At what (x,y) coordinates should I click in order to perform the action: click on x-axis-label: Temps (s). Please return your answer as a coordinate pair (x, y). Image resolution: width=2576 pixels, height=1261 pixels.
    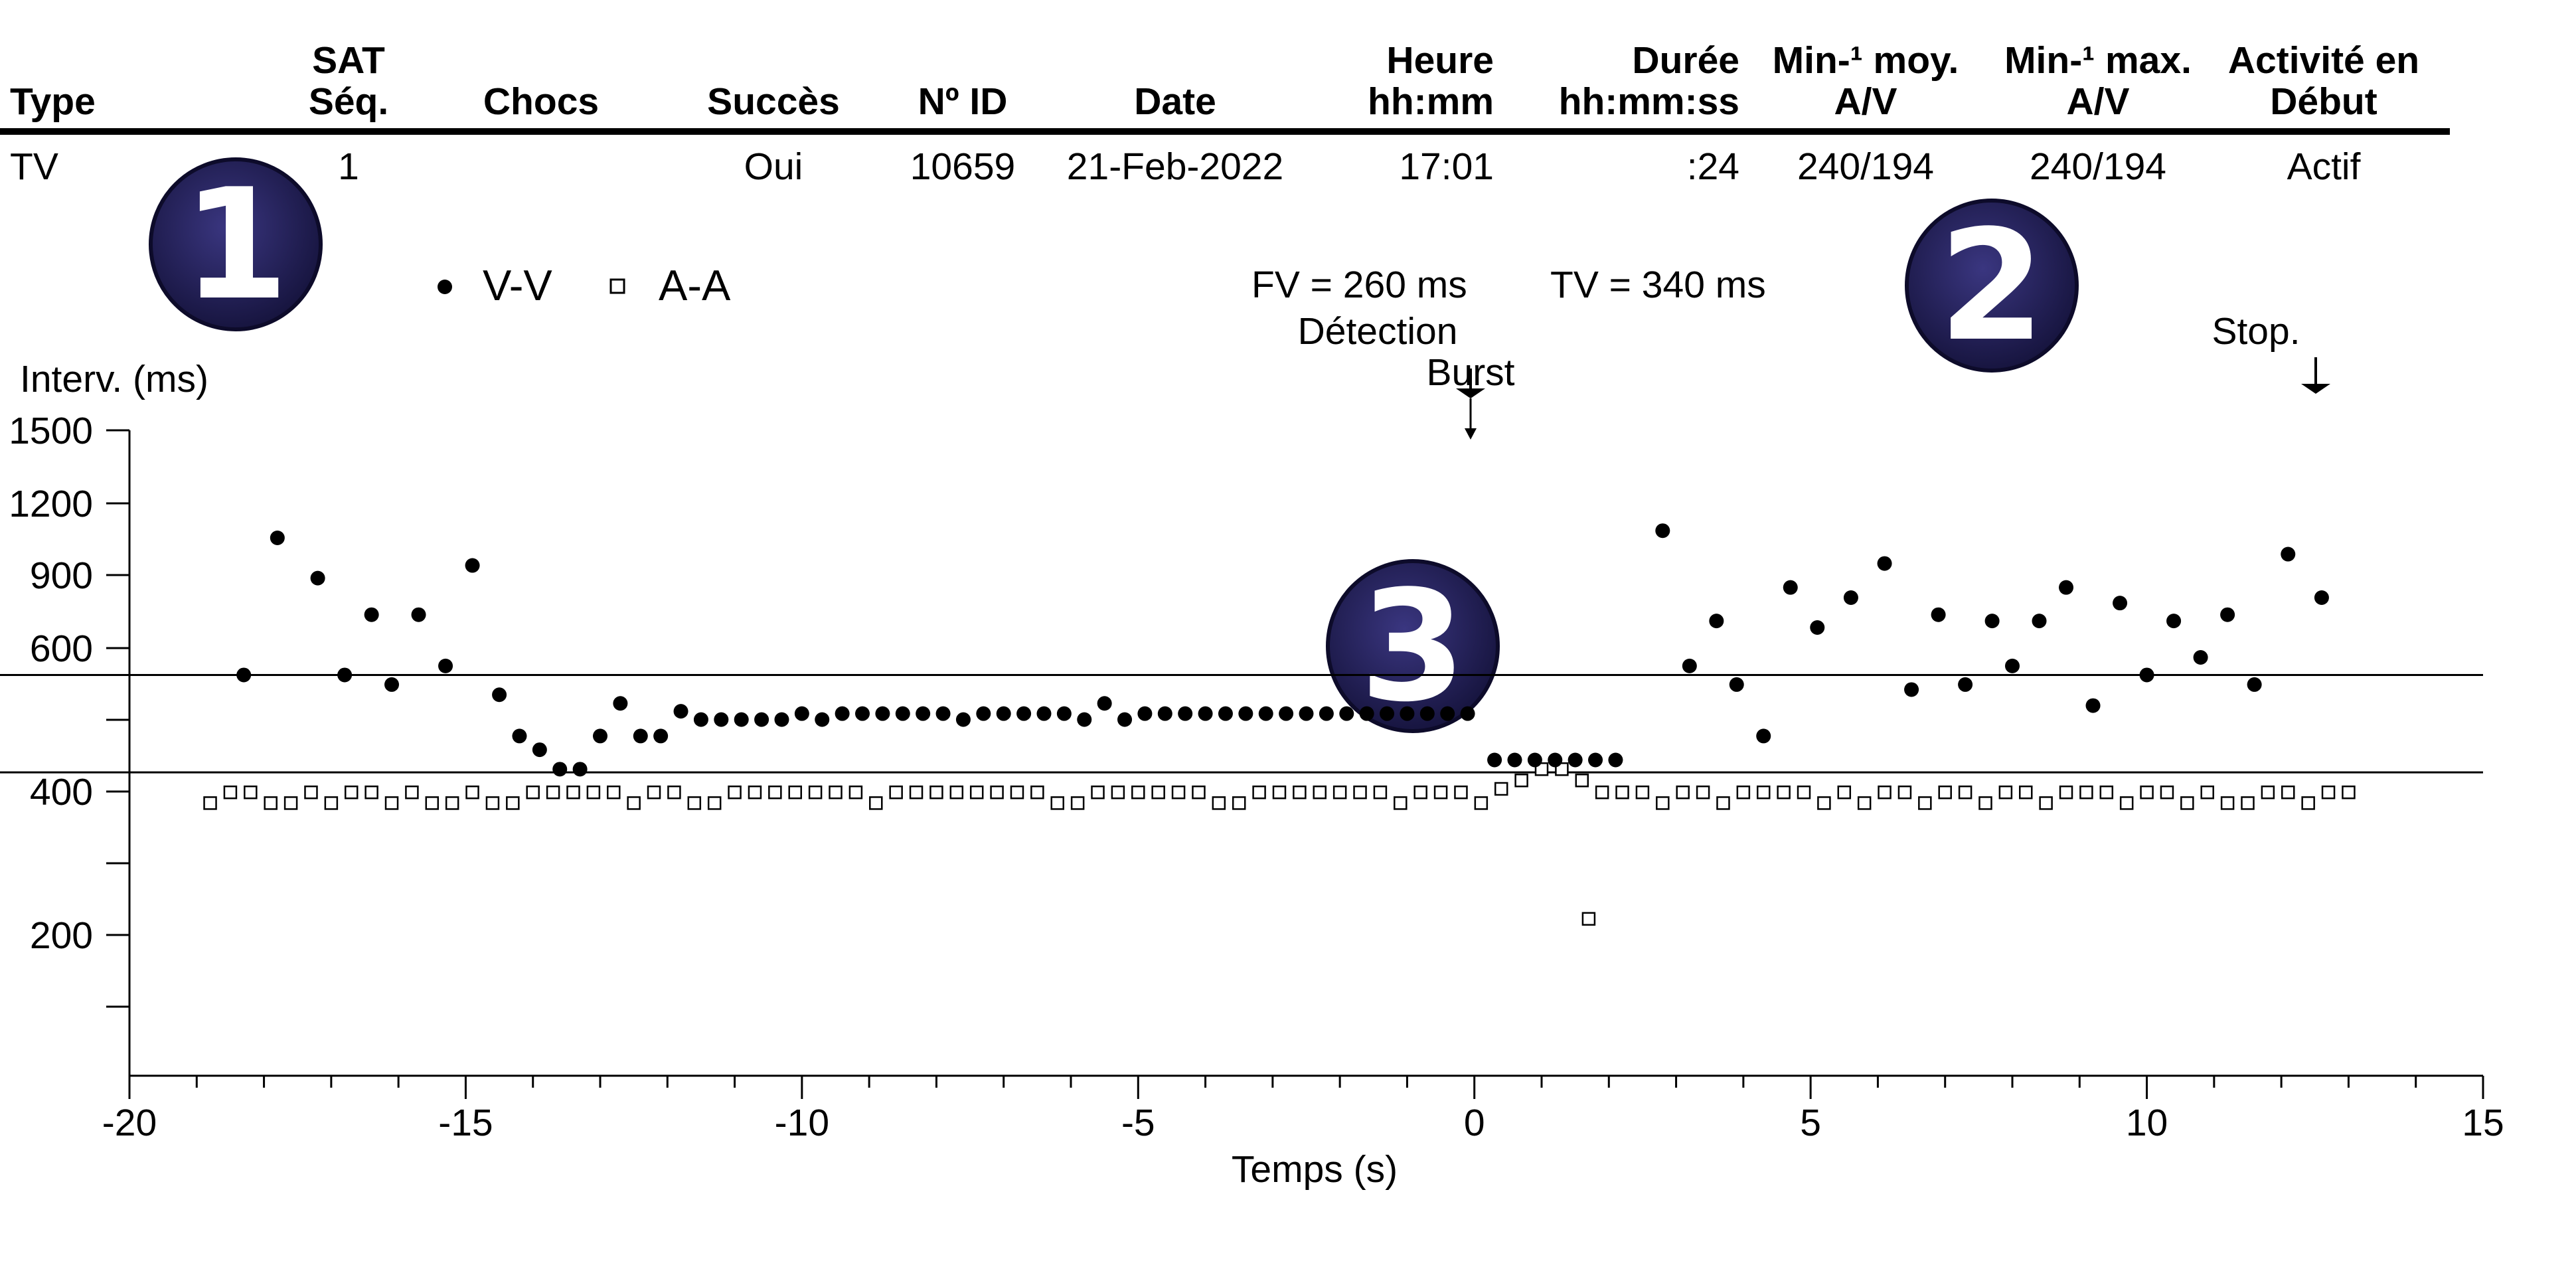
    Looking at the image, I should click on (1315, 1169).